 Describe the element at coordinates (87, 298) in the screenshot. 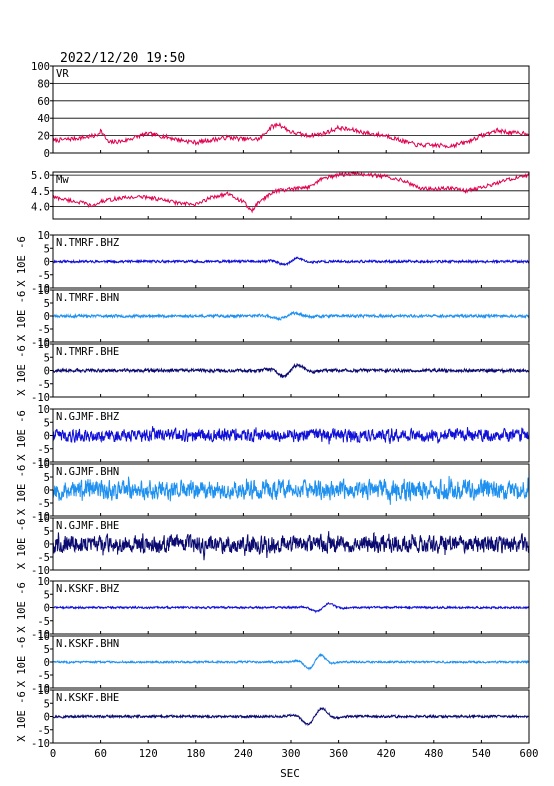

I see `panel-name-label: N.TMRF.BHN` at that location.